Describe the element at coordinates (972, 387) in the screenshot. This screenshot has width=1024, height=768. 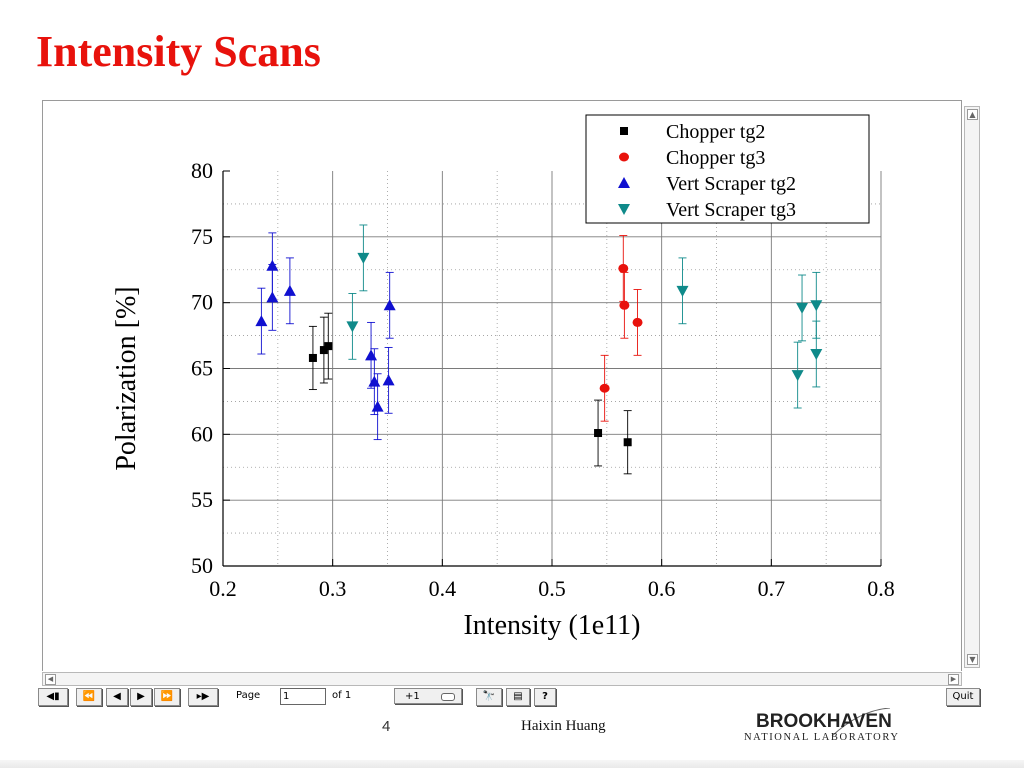
I see `vertical-scrollbar: ▲ ▼` at that location.